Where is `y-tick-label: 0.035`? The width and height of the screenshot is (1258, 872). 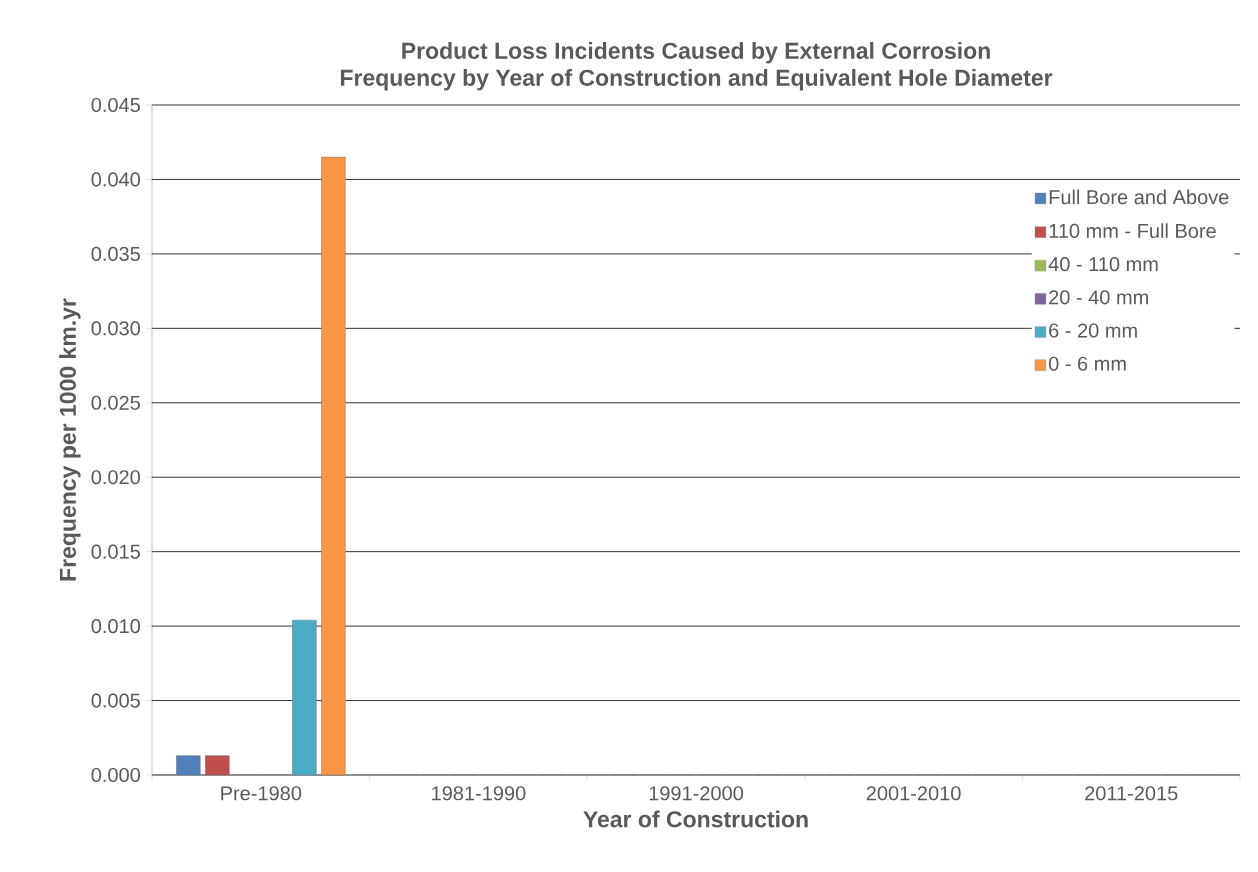 y-tick-label: 0.035 is located at coordinates (115, 253).